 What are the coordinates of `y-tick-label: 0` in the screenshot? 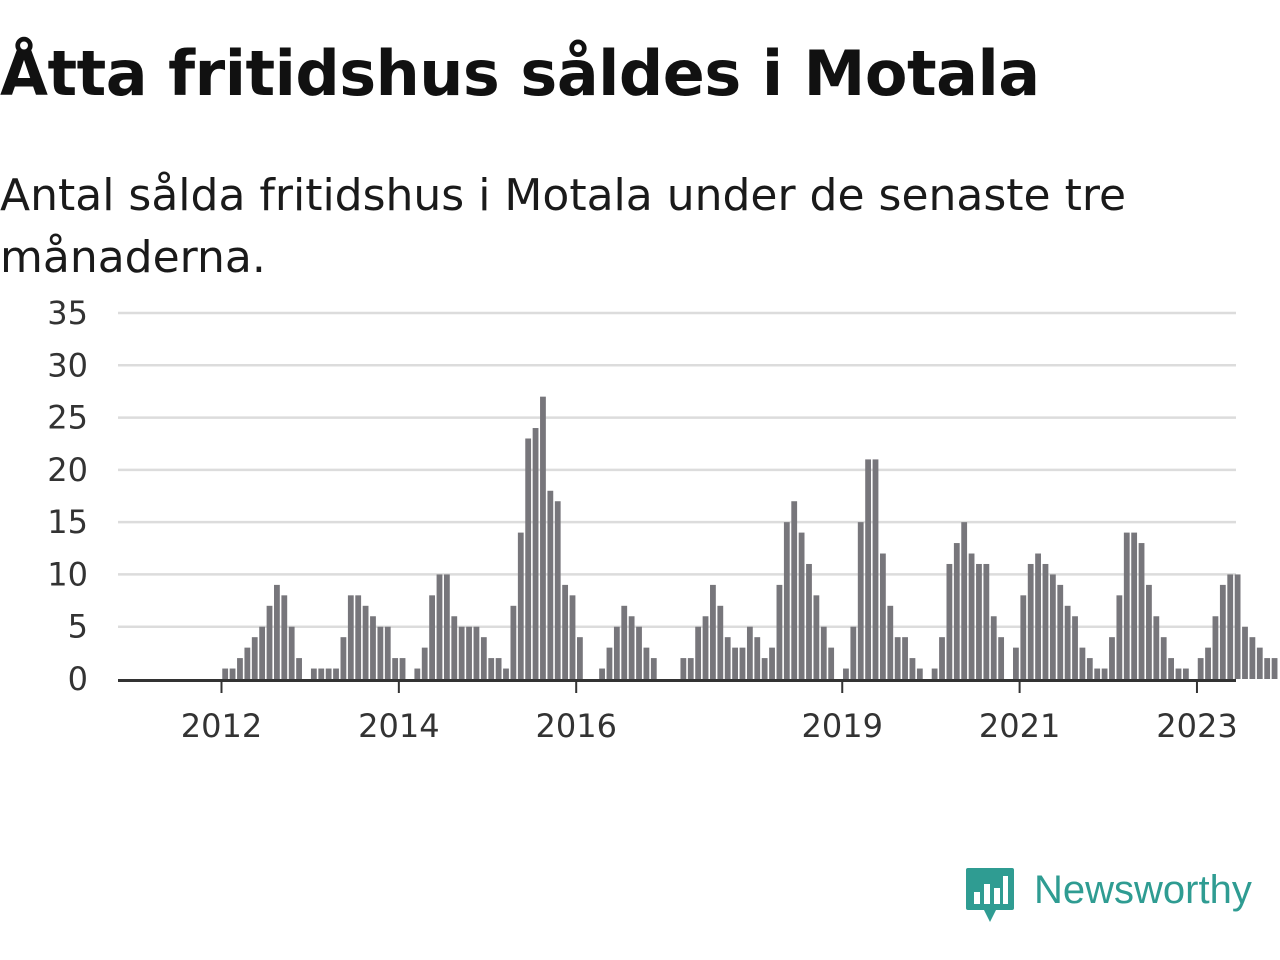 It's located at (78, 679).